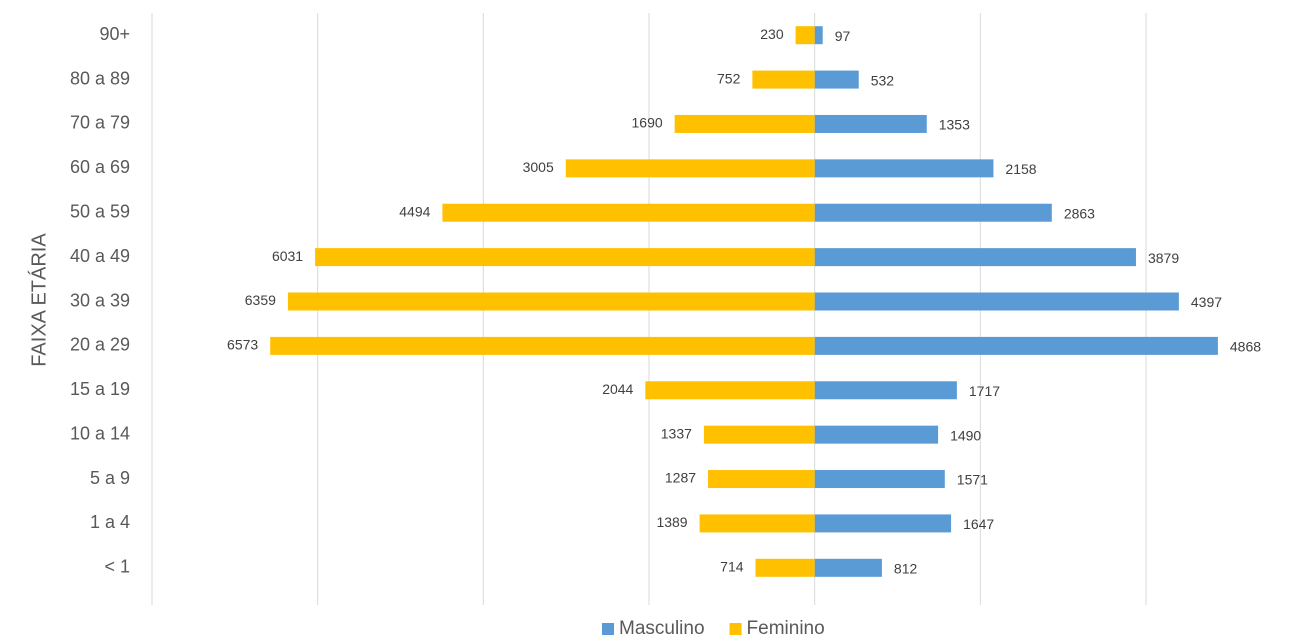  Describe the element at coordinates (972, 480) in the screenshot. I see `data-label: 1571` at that location.